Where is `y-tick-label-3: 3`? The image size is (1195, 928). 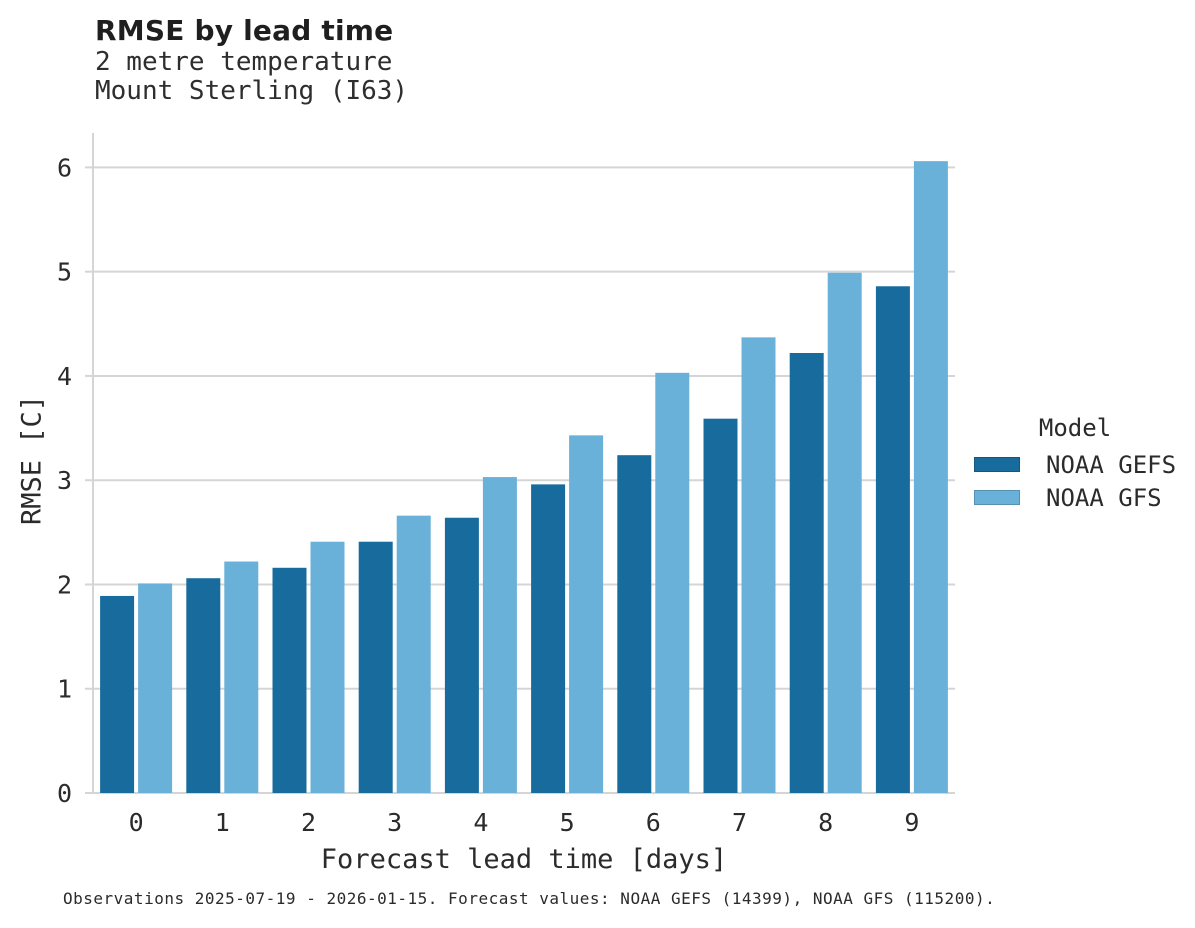 y-tick-label-3: 3 is located at coordinates (64, 480).